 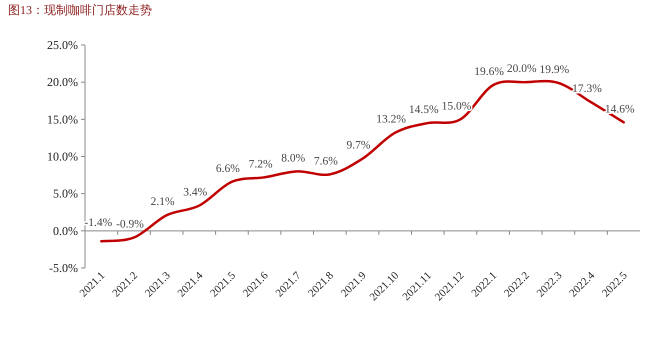 What do you see at coordinates (62, 82) in the screenshot?
I see `y-tick-label: 20.0%` at bounding box center [62, 82].